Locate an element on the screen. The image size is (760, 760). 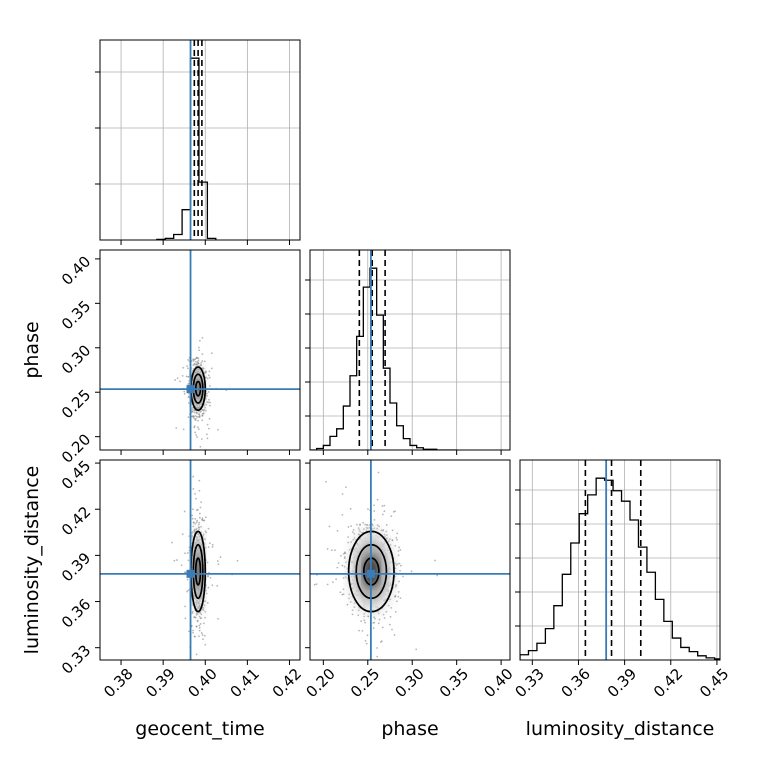
x-tick-label: 0.33 is located at coordinates (530, 683).